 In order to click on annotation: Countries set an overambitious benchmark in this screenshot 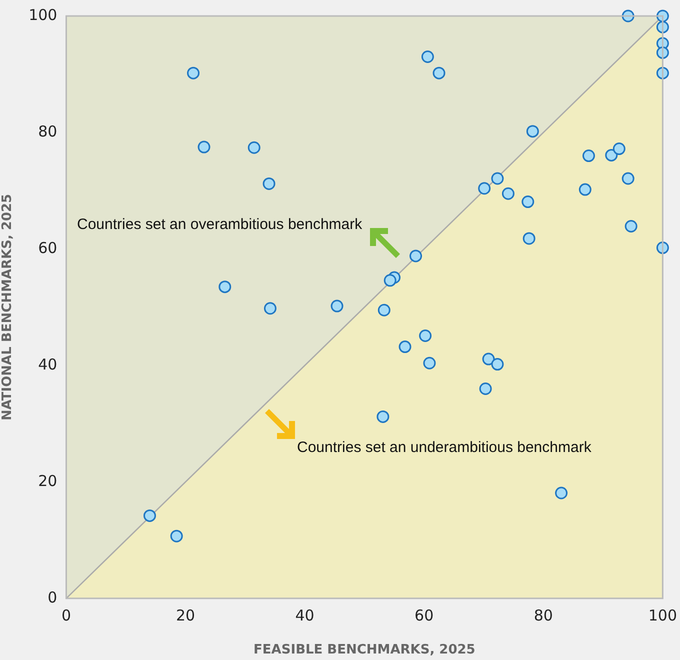, I will do `click(220, 225)`.